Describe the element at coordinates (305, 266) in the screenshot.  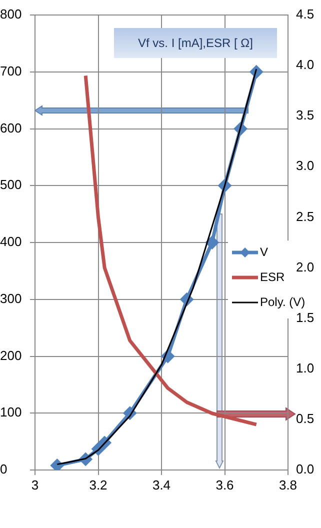
I see `y2-tick-label: 2.0` at that location.